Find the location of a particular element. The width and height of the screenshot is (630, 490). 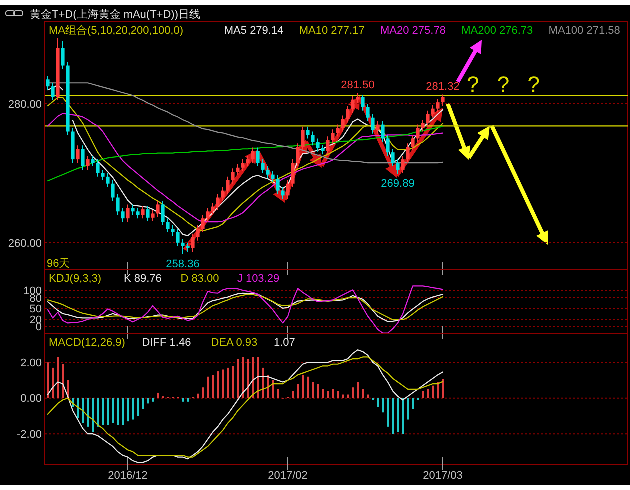

text: MA100 271.58 is located at coordinates (584, 31).